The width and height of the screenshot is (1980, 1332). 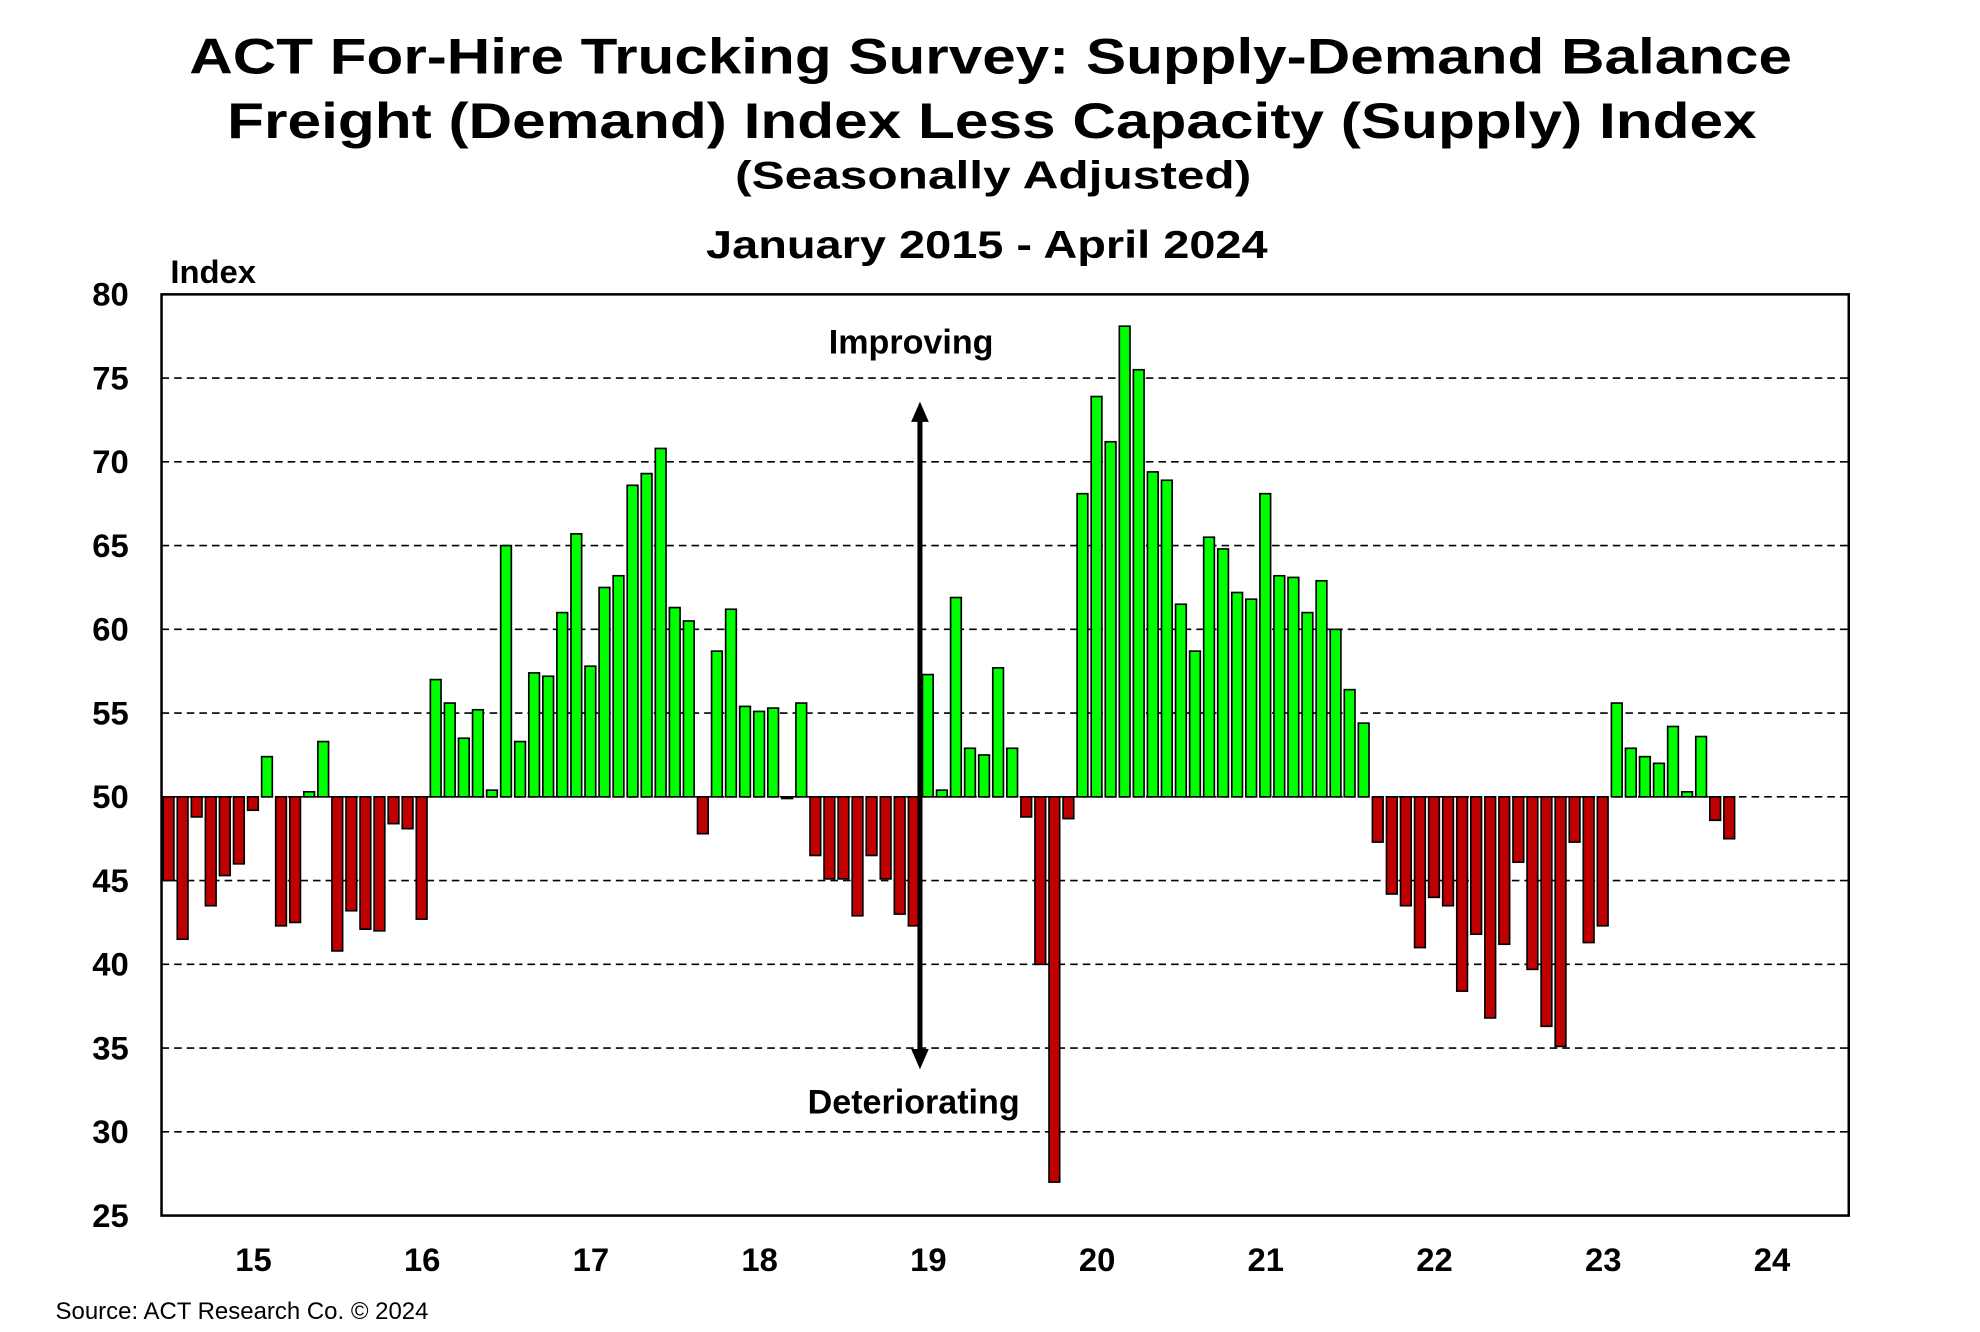 What do you see at coordinates (110, 1131) in the screenshot?
I see `y-tick-label: 30` at bounding box center [110, 1131].